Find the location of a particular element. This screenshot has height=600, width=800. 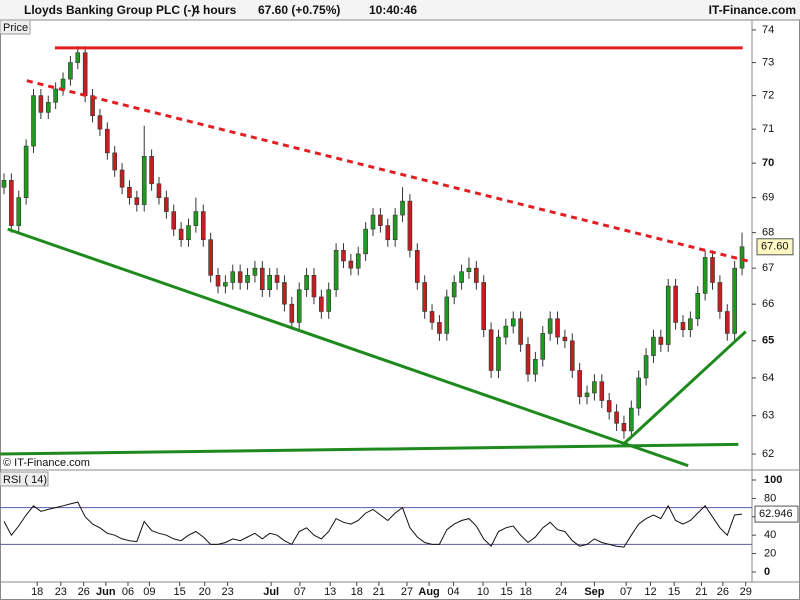

x-tick-label: 21 is located at coordinates (701, 592).